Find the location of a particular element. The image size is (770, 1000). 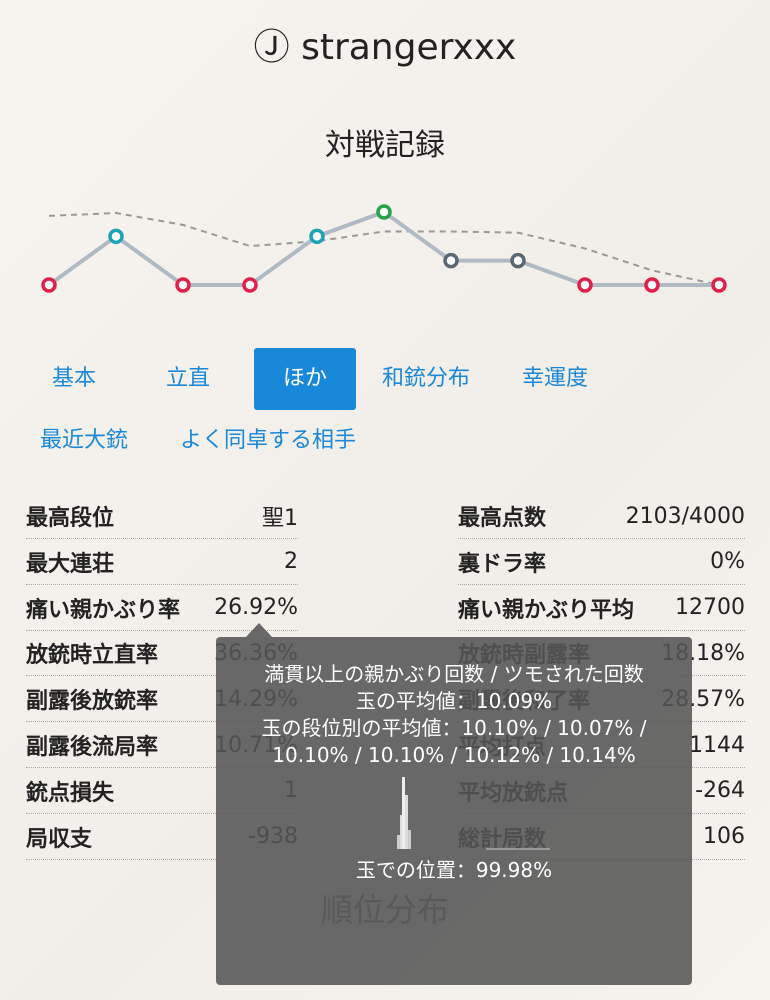

section-title: 対戦記録 is located at coordinates (385, 145).